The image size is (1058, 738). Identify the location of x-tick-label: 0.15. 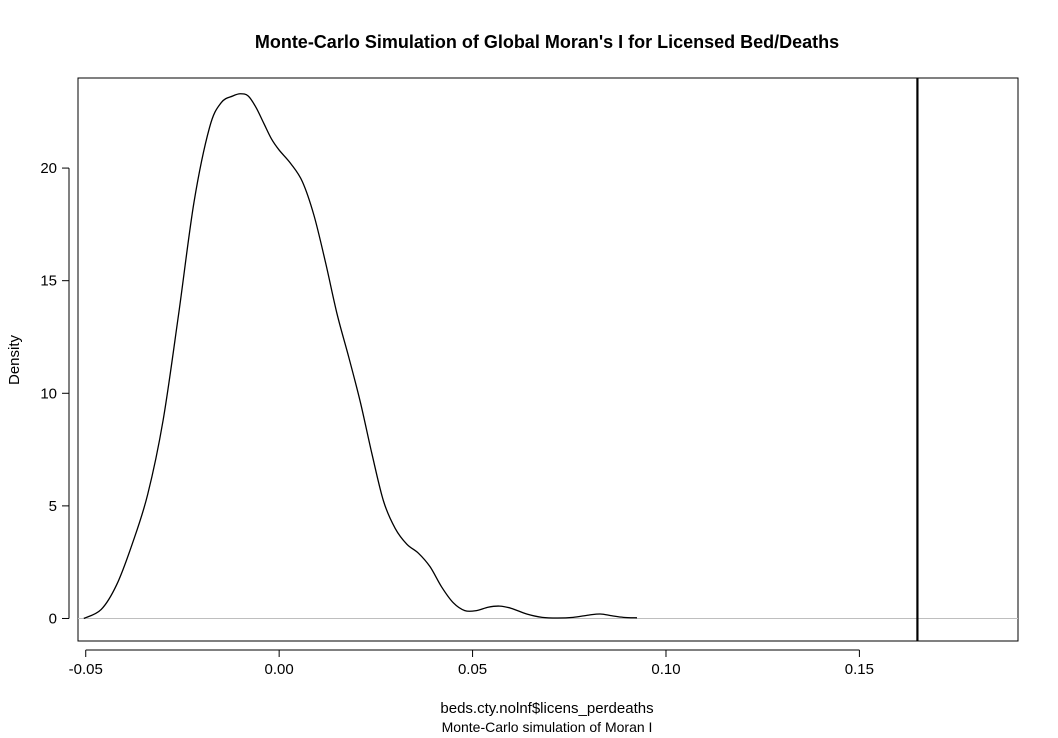
(859, 669).